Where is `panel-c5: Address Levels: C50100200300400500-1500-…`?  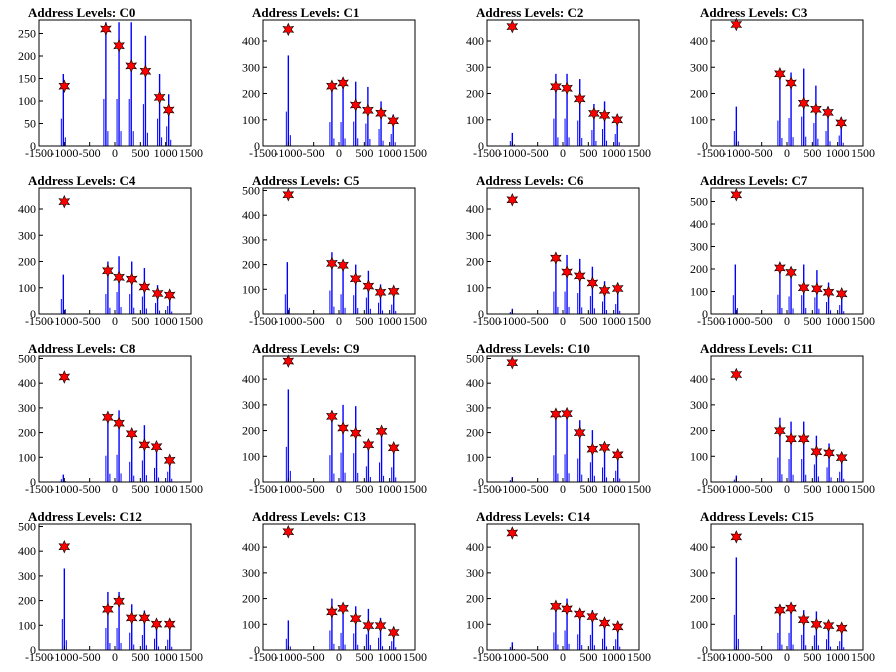
panel-c5: Address Levels: C50100200300400500-1500-… is located at coordinates (334, 250).